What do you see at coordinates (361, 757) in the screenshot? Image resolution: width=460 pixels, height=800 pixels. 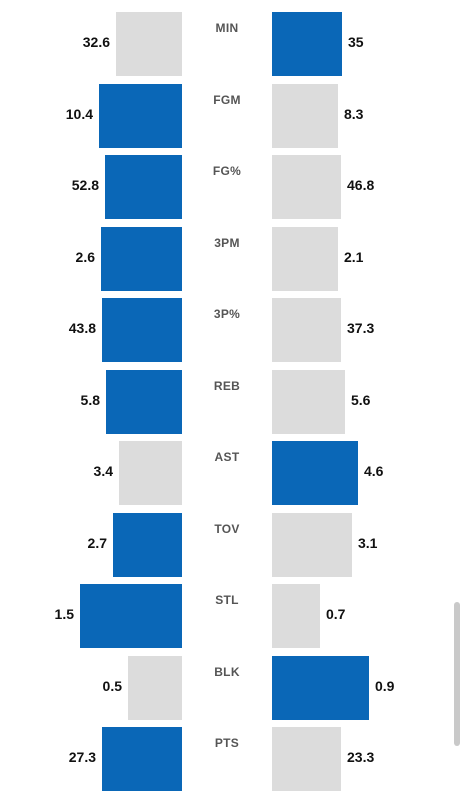 I see `right-value: 23.3` at bounding box center [361, 757].